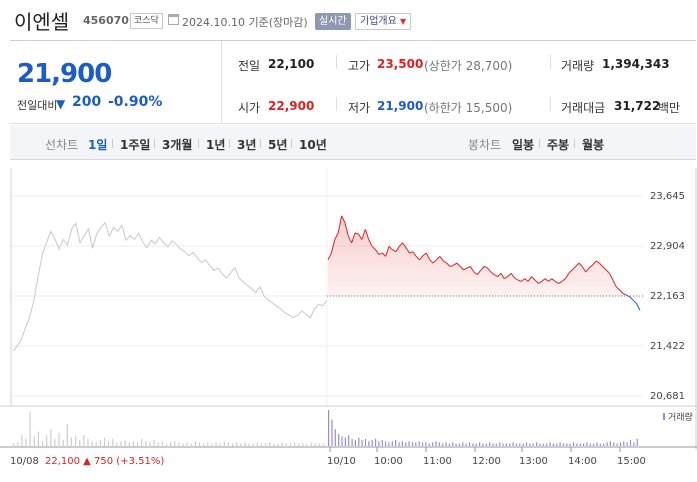 This screenshot has width=697, height=482. Describe the element at coordinates (42, 22) in the screenshot. I see `stock-name: 이엔셀` at that location.